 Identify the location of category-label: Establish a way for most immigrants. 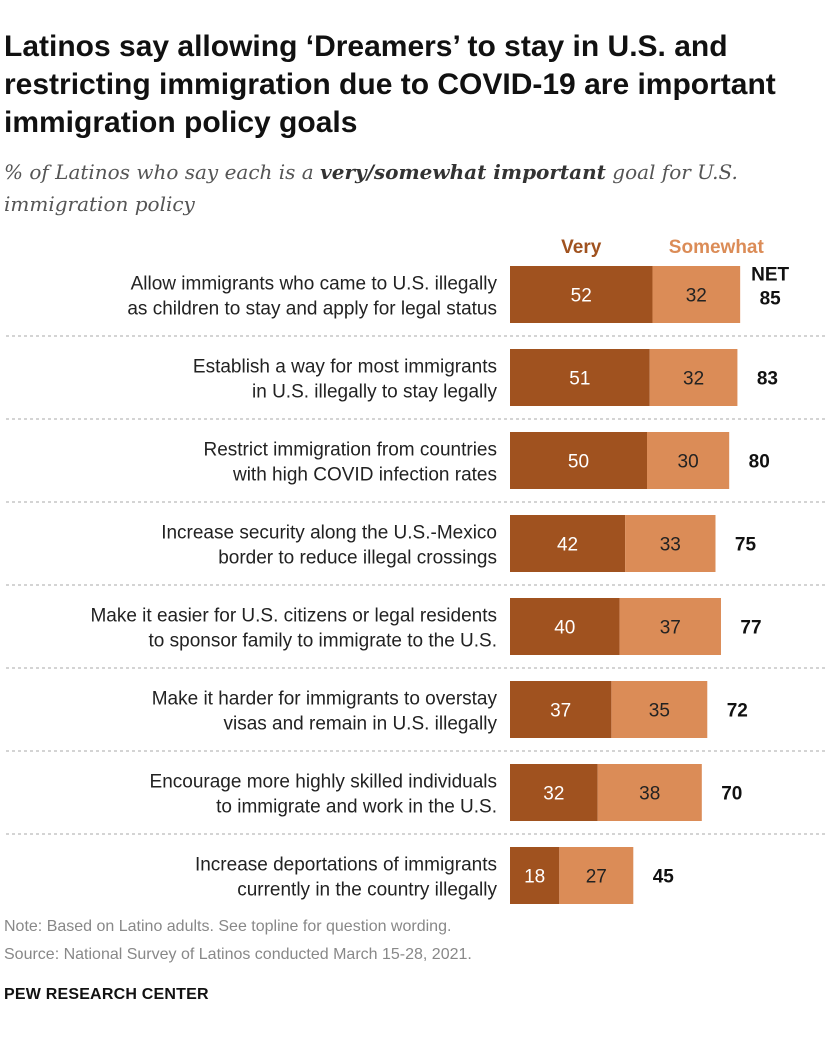
(345, 367).